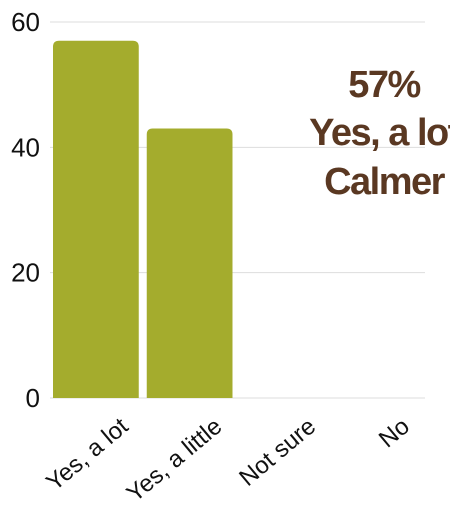 The image size is (450, 524). I want to click on x-category-label: Yes, a lot, so click(87, 455).